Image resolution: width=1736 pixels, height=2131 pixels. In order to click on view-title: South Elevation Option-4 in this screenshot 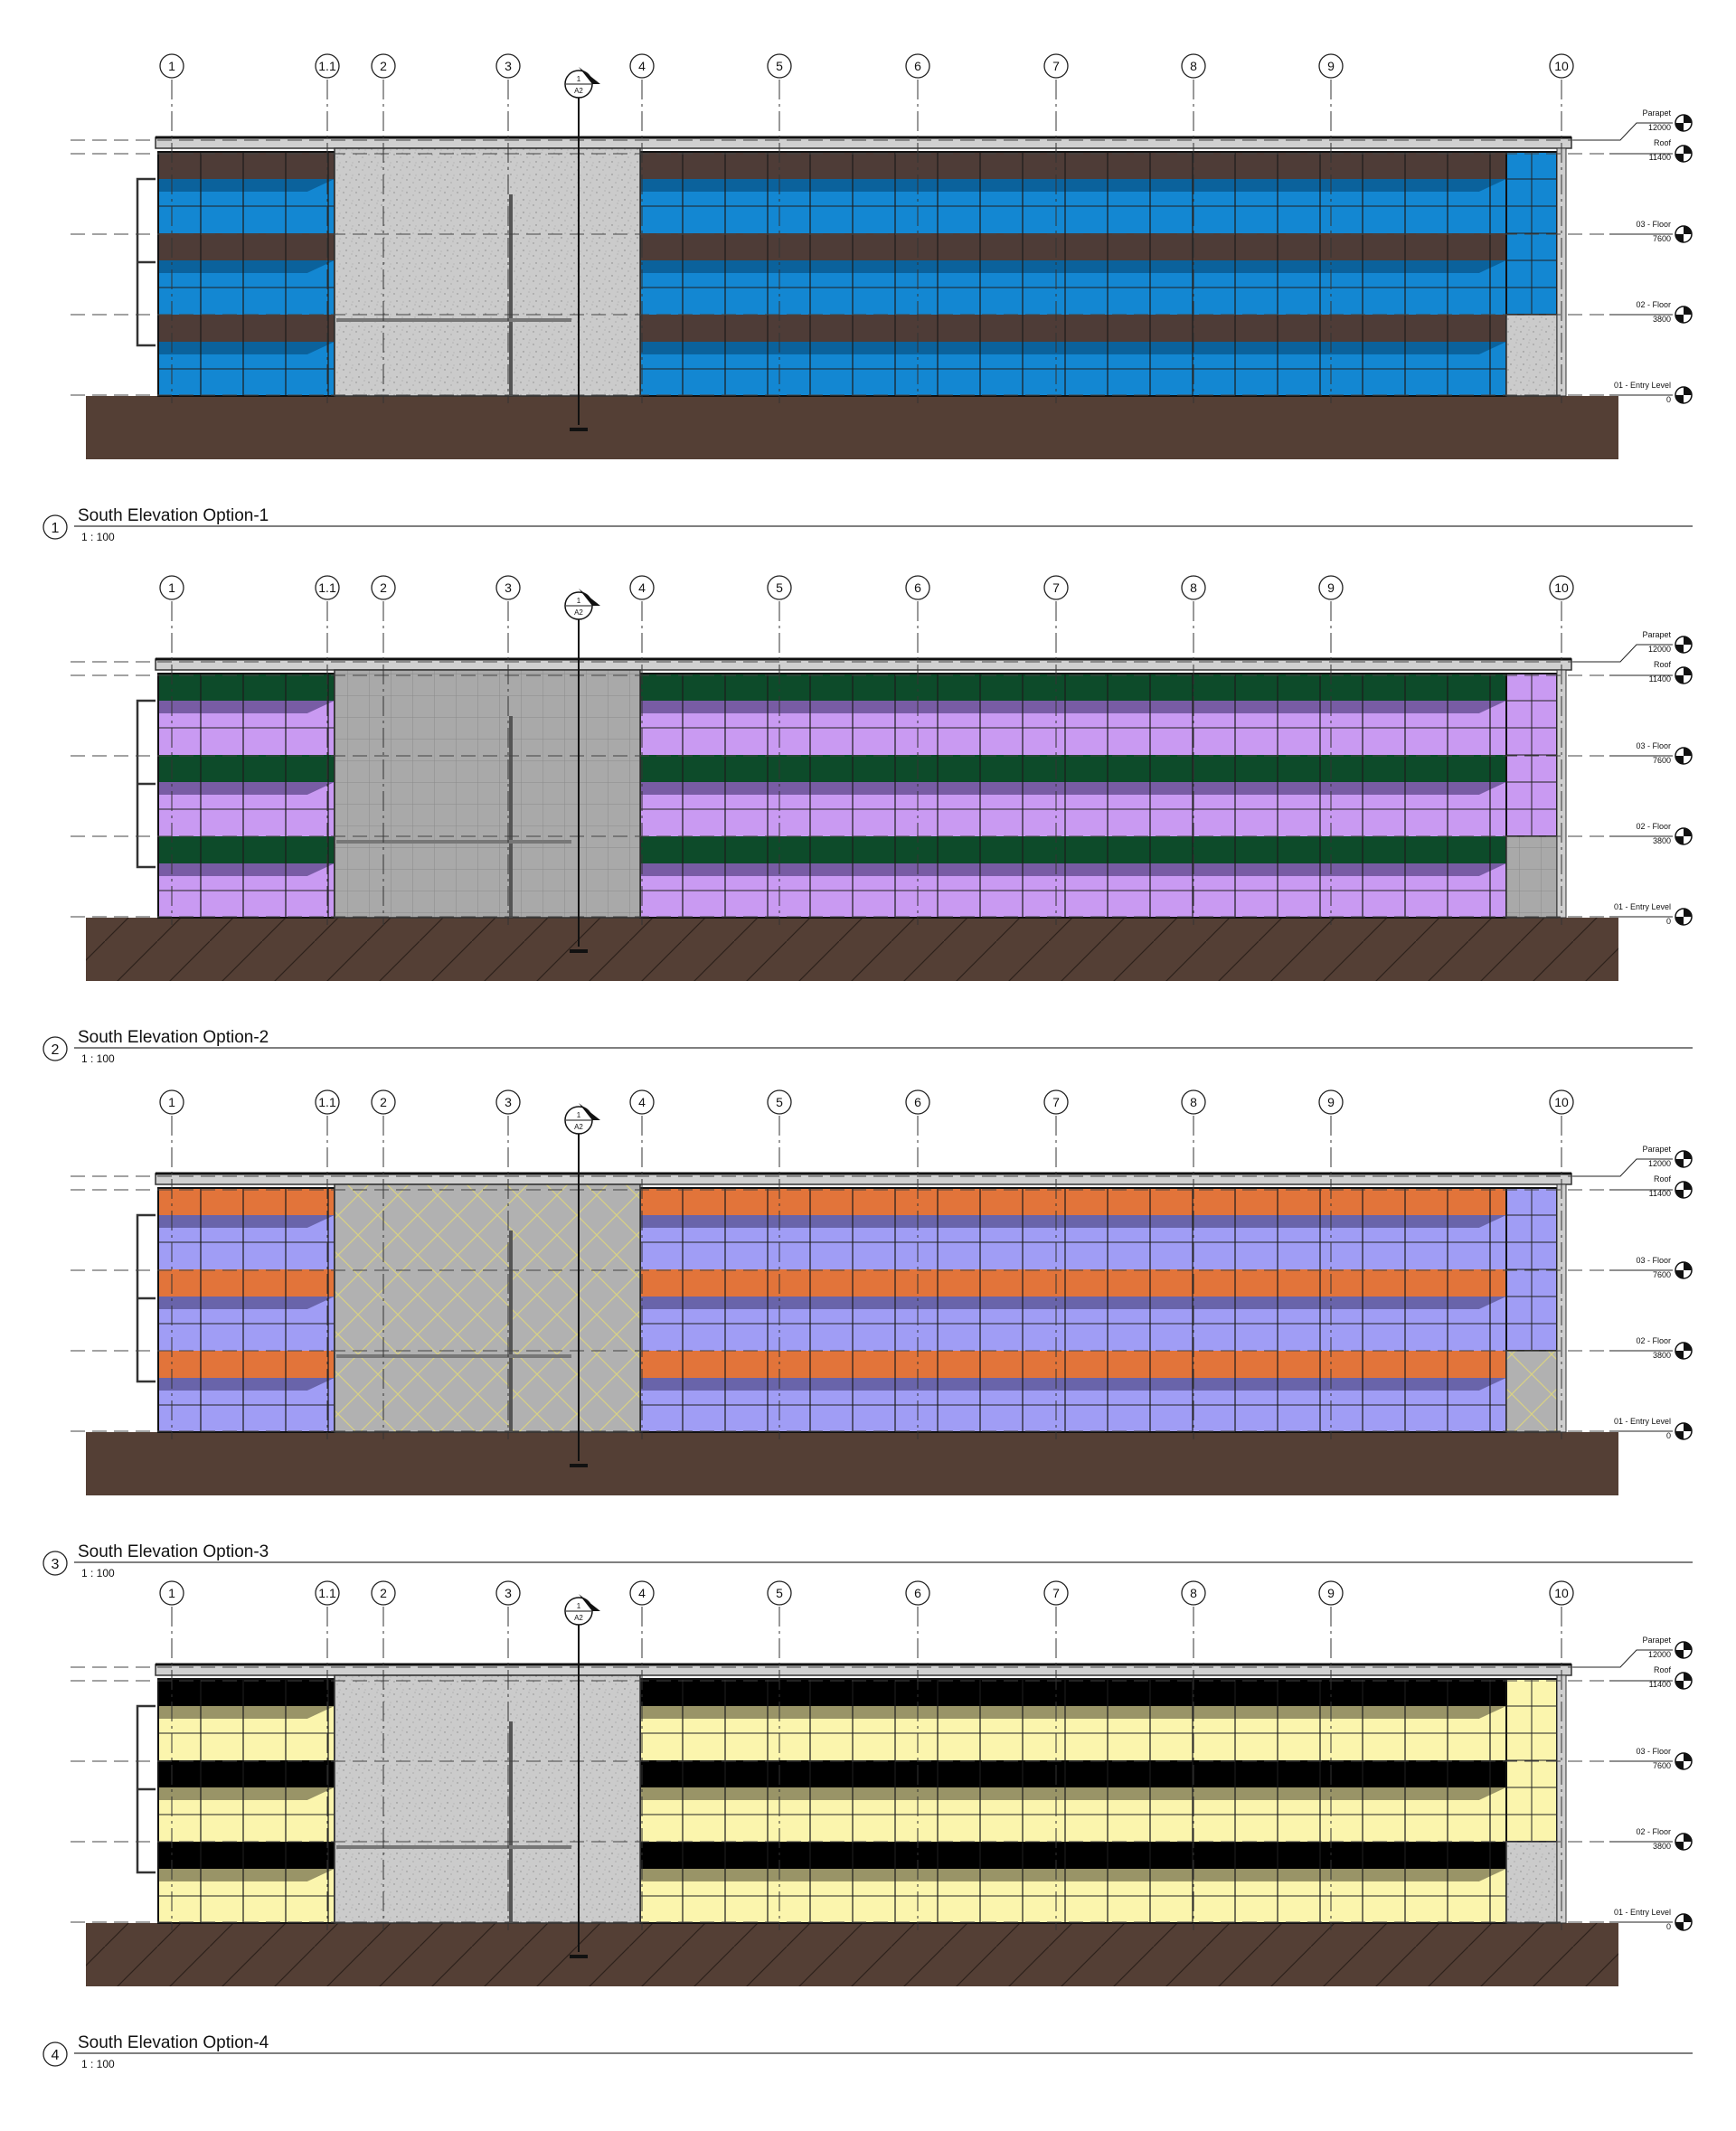, I will do `click(173, 2043)`.